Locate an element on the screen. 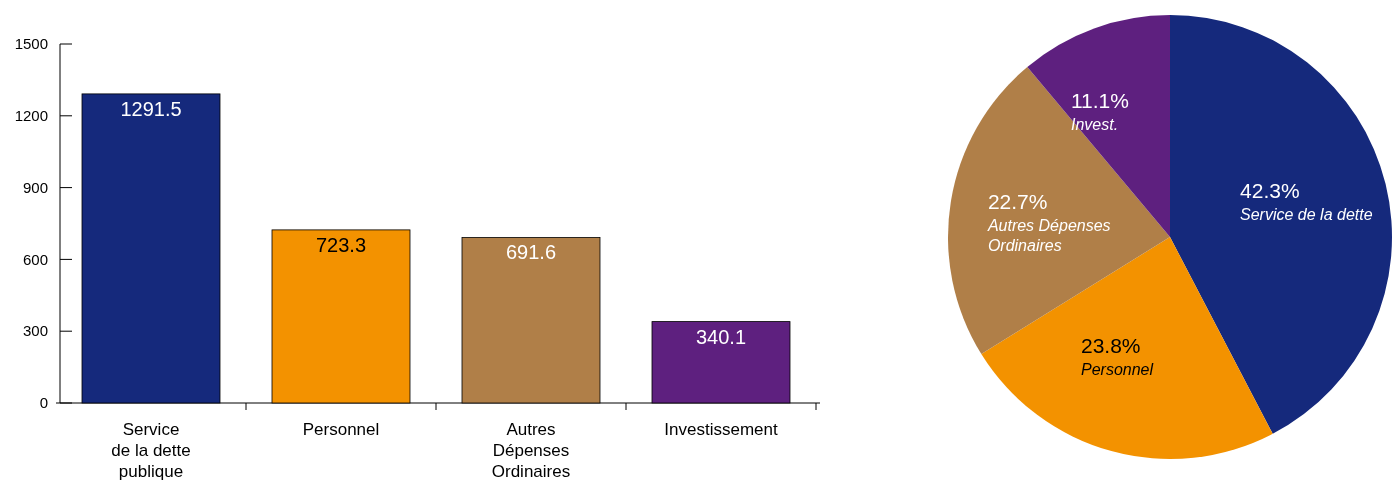  y-tick-label: 0 is located at coordinates (43, 403).